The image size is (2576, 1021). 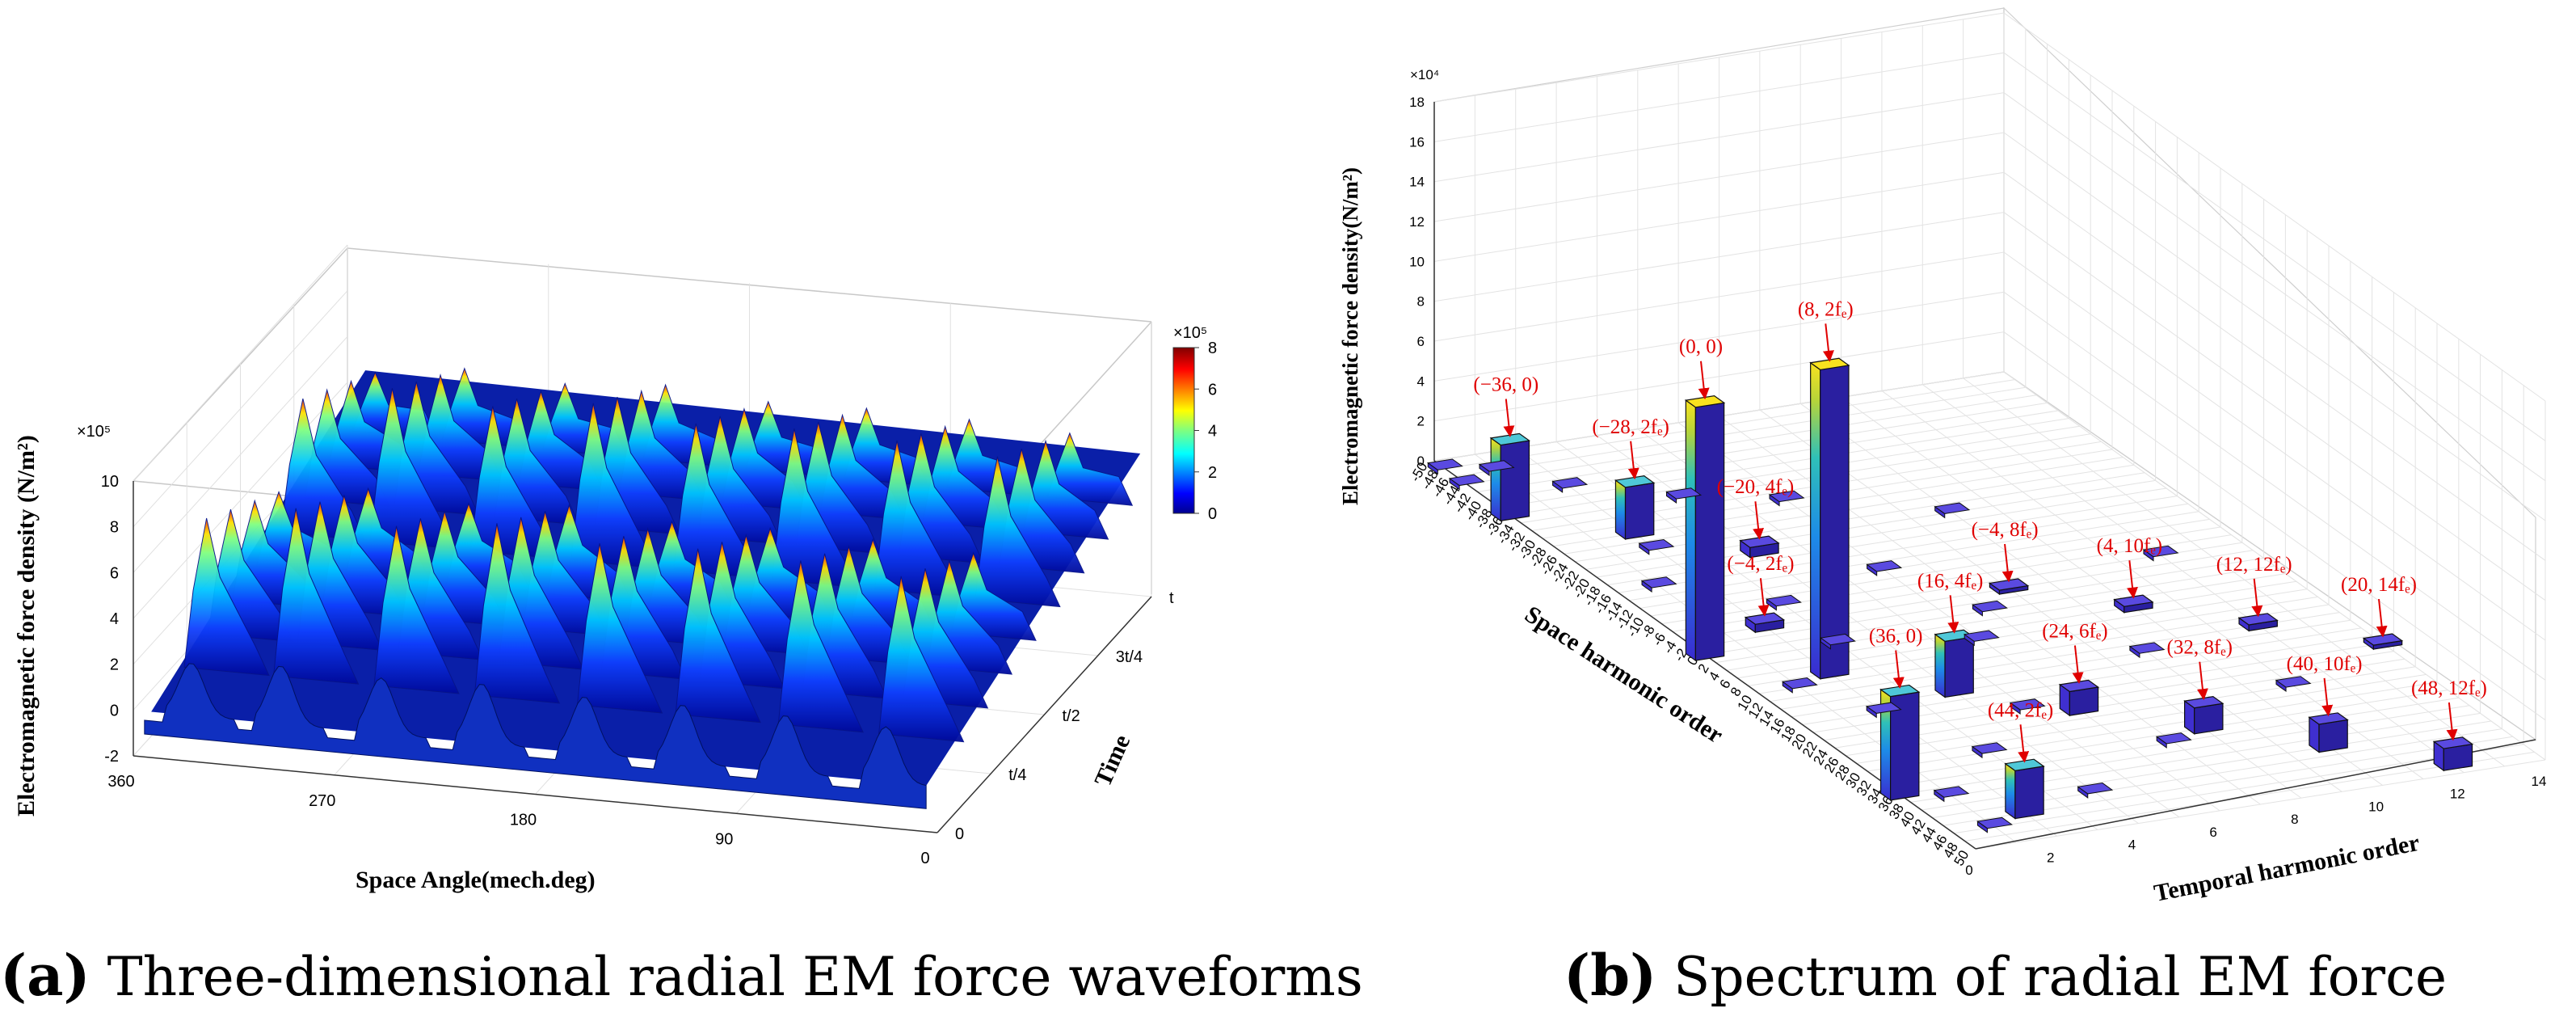 What do you see at coordinates (2376, 806) in the screenshot?
I see `panel-b-t-tick-label: 10` at bounding box center [2376, 806].